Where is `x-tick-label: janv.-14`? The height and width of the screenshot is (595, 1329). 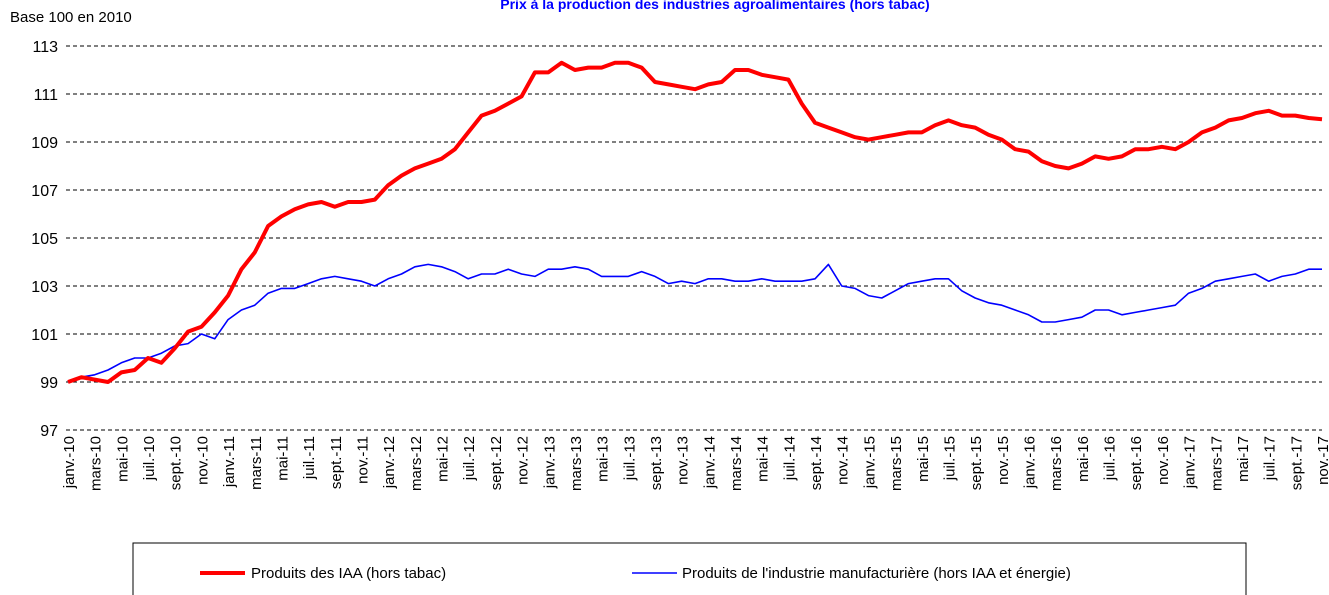
x-tick-label: janv.-14 is located at coordinates (709, 462).